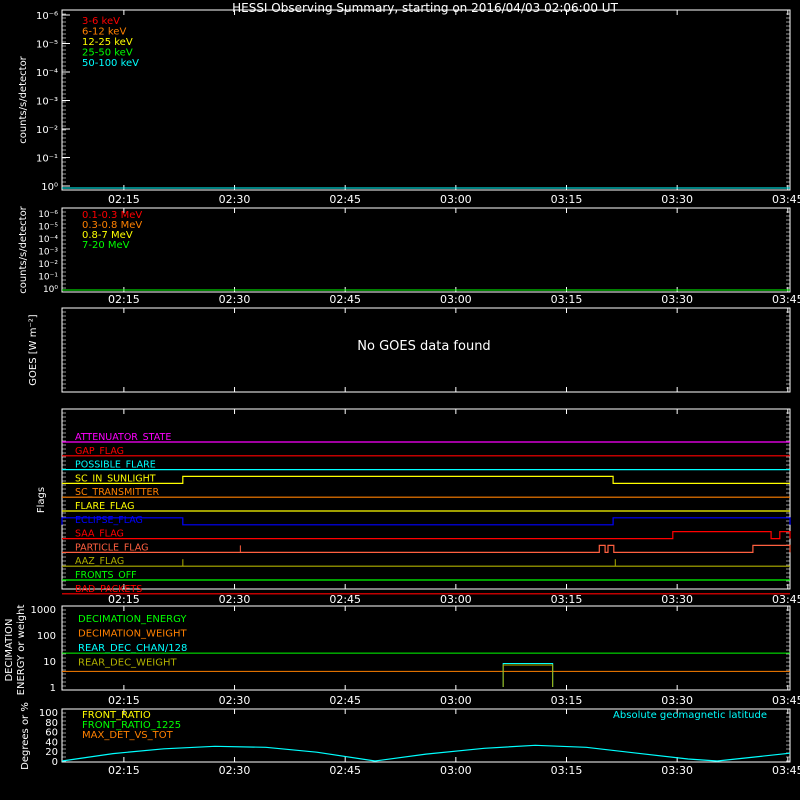 This screenshot has width=800, height=800. I want to click on goes-message: No GOES data found, so click(423, 346).